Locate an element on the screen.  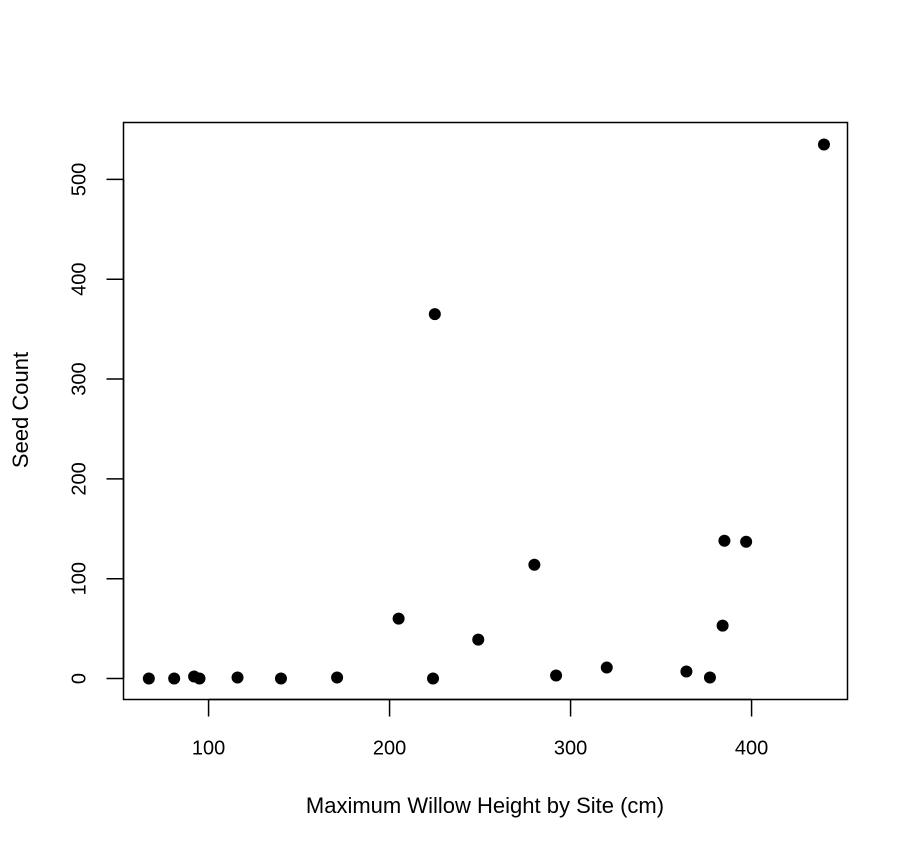
y-tick-label: 200 is located at coordinates (80, 478).